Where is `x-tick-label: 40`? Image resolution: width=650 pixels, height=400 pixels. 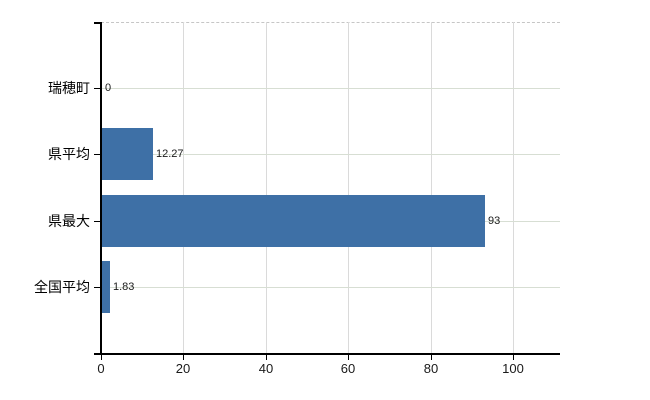 x-tick-label: 40 is located at coordinates (266, 368).